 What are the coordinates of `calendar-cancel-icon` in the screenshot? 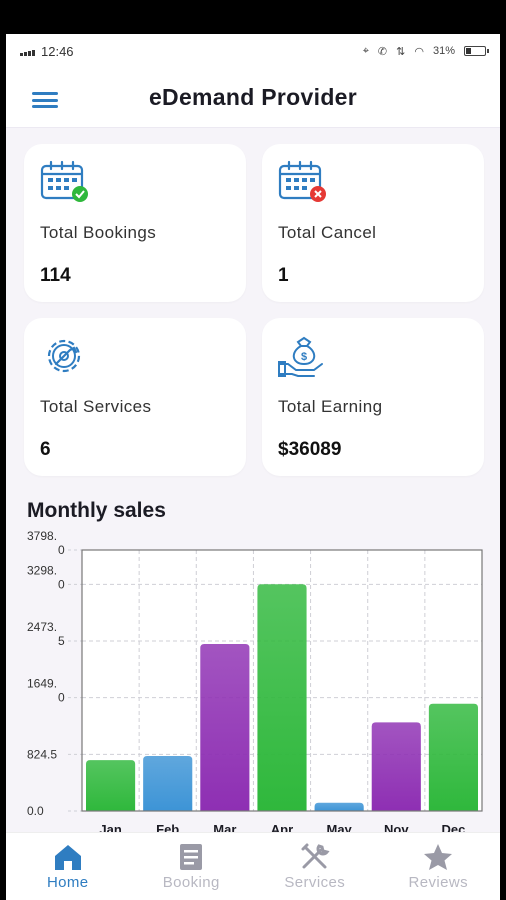 It's located at (302, 181).